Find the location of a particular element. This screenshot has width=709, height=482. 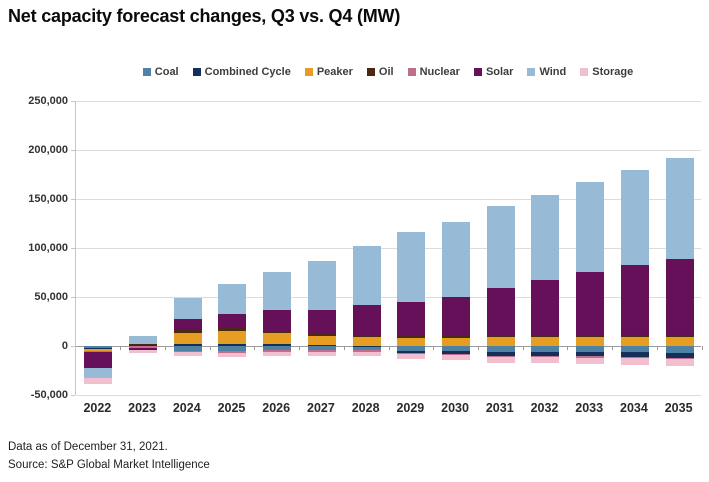

bar-segment-wind-2026 is located at coordinates (277, 290).